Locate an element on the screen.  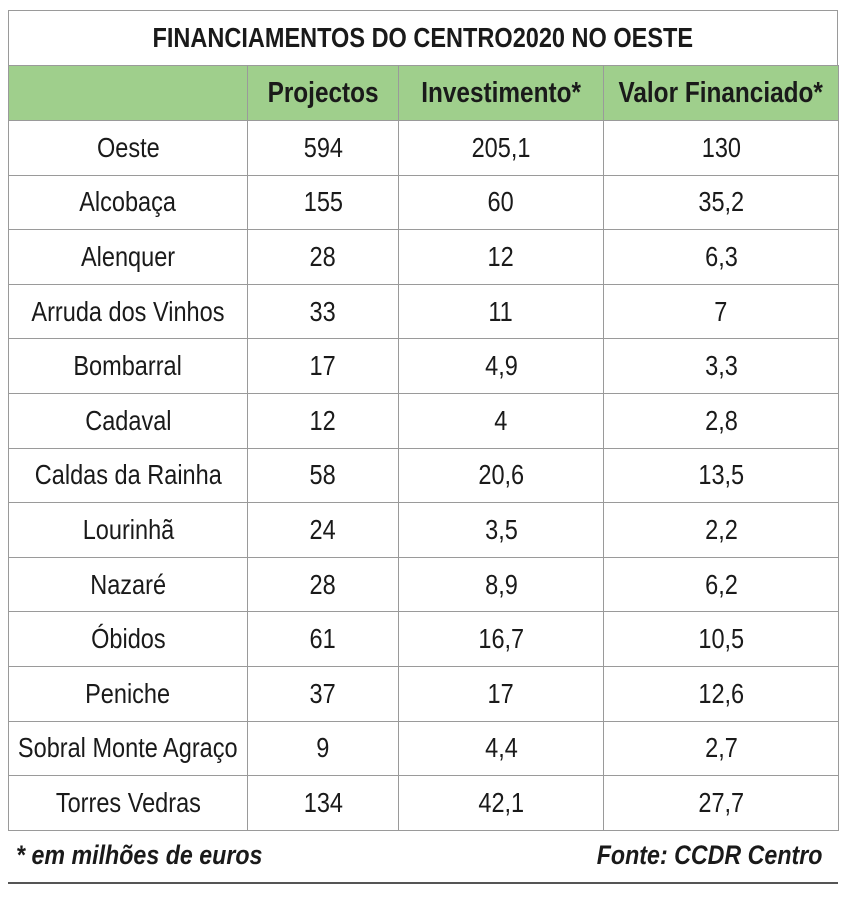
data-cell: 2,8 is located at coordinates (721, 421).